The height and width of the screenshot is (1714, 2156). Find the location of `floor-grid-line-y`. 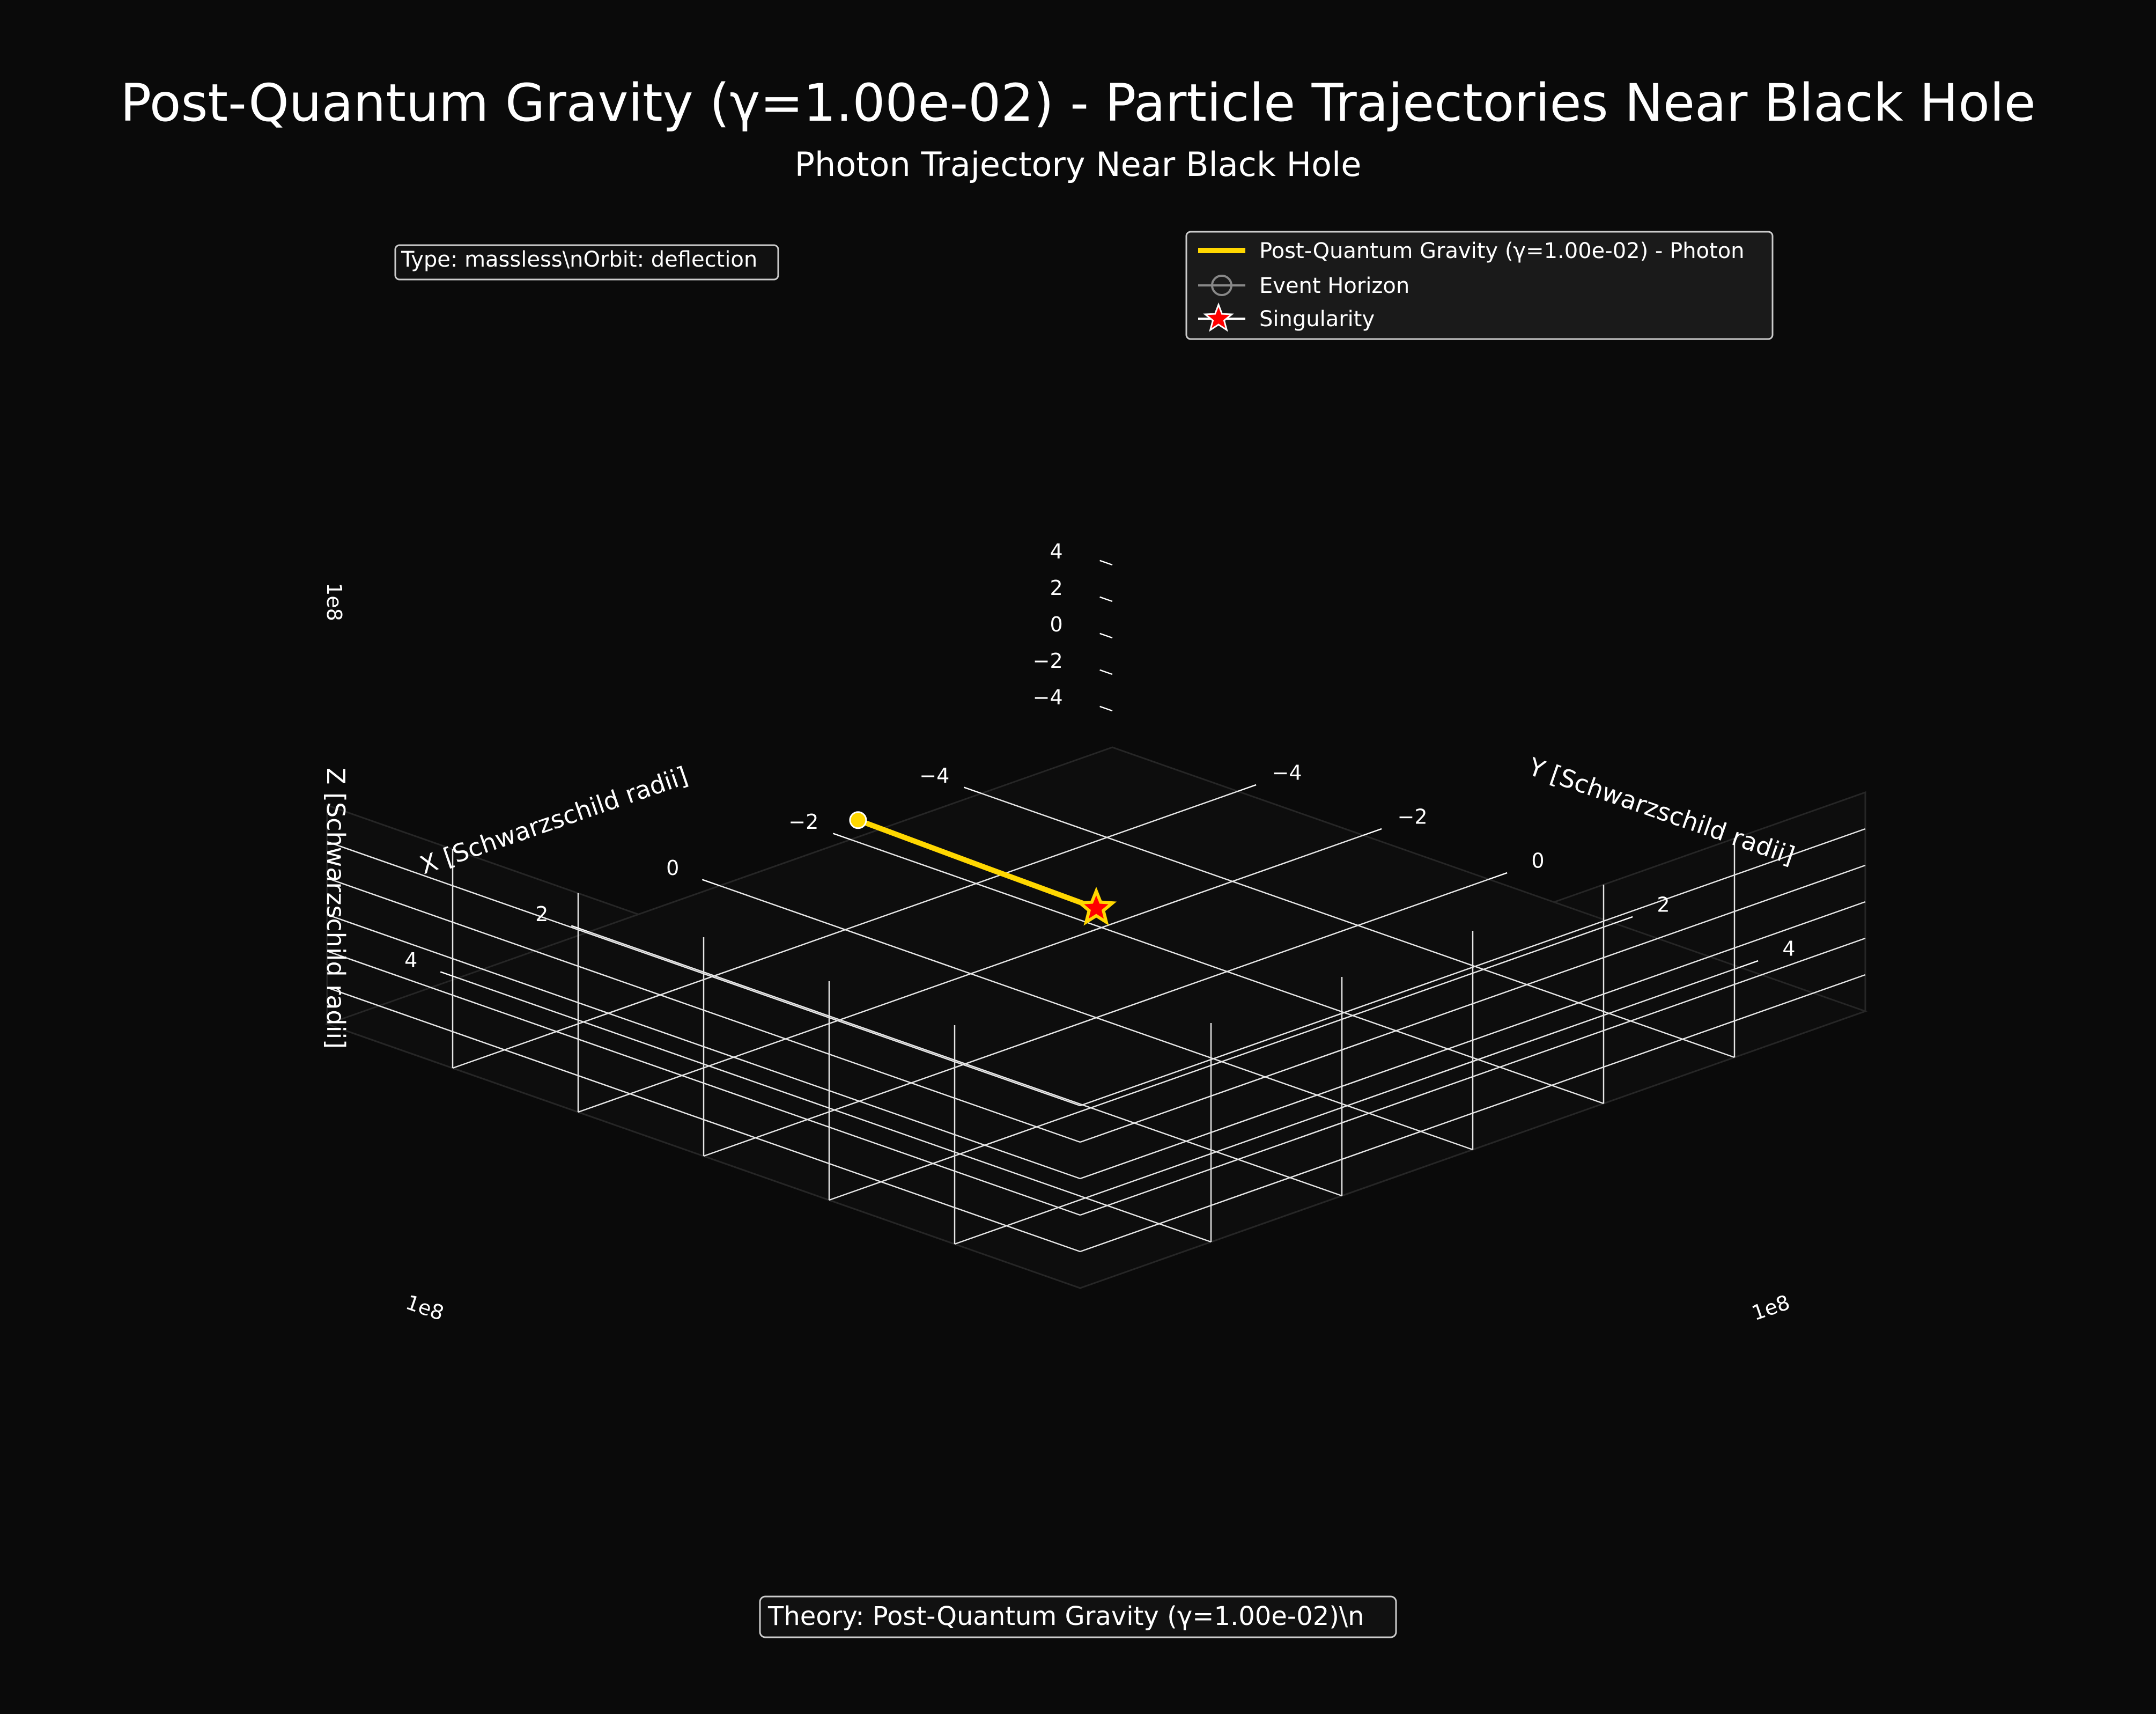

floor-grid-line-y is located at coordinates (1347, 1105).